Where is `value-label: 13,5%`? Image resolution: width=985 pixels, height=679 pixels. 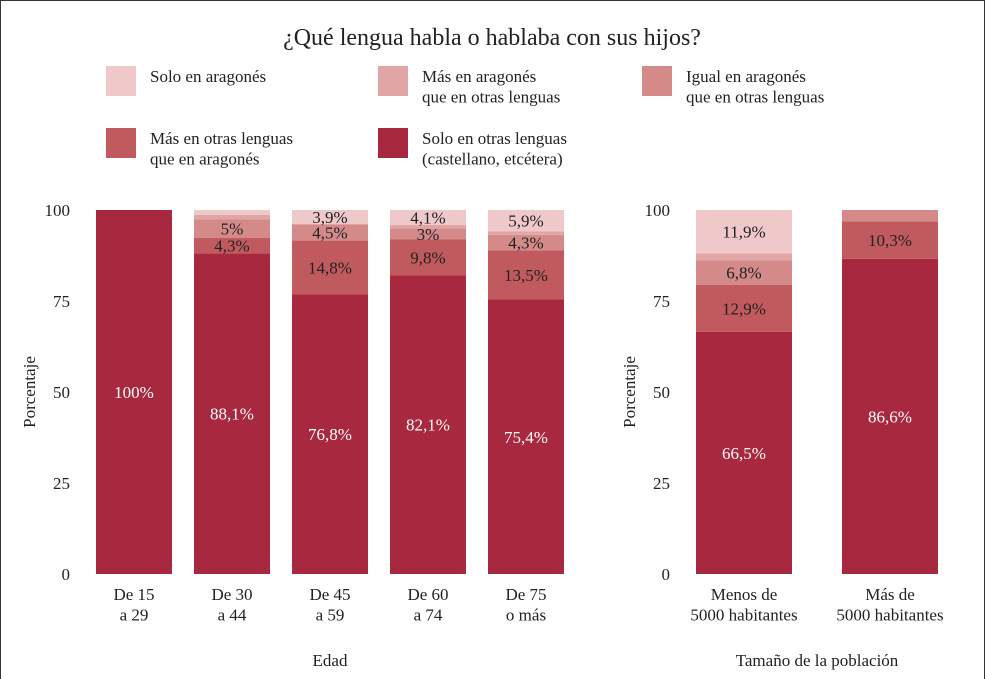 value-label: 13,5% is located at coordinates (526, 275).